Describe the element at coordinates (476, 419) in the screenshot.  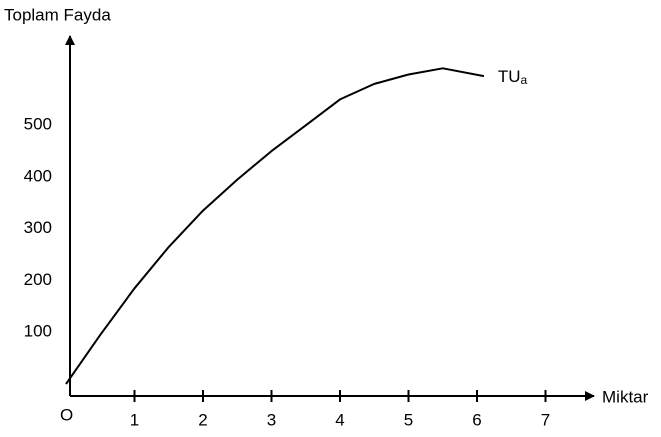
I see `x-tick-label: 6` at that location.